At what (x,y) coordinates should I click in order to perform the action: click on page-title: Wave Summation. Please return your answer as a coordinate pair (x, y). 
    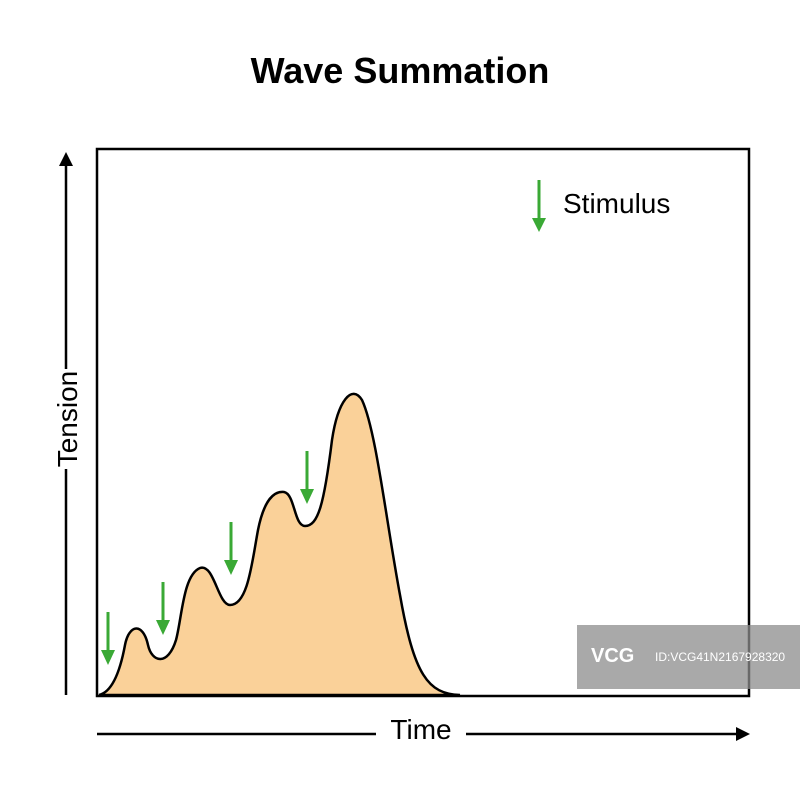
    Looking at the image, I should click on (400, 70).